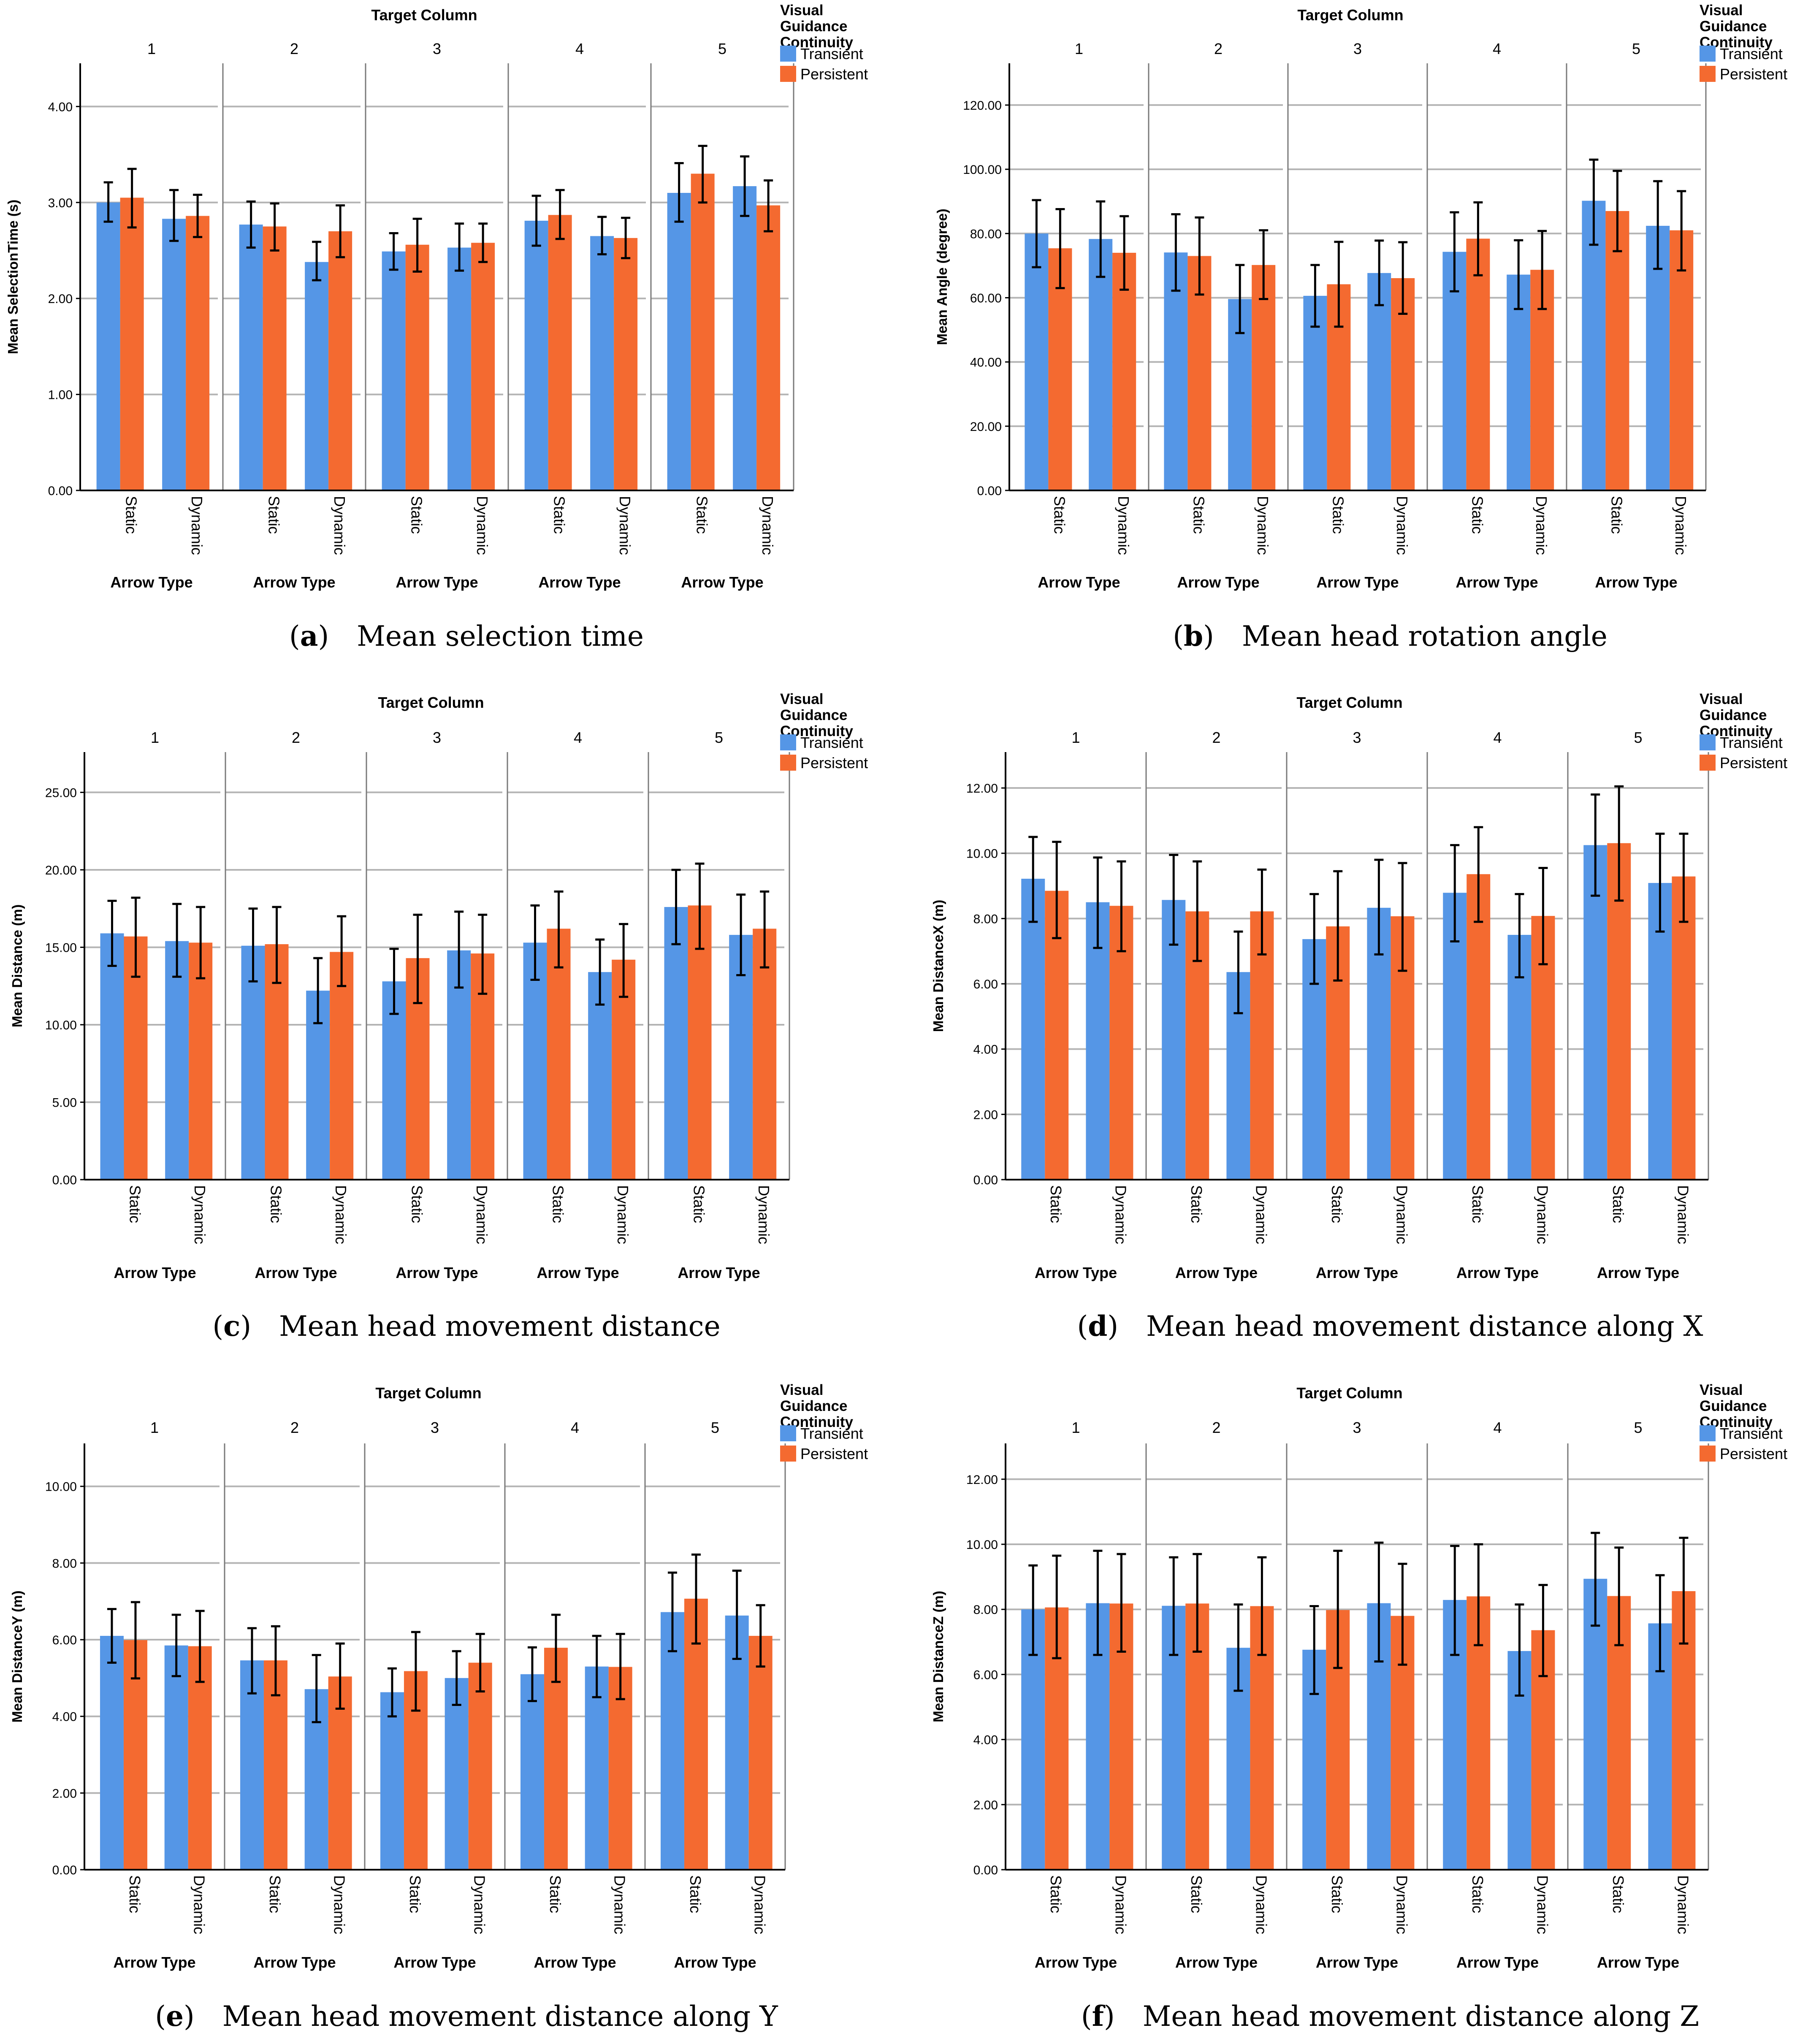 The image size is (1800, 2044). I want to click on bar-transient-dynamic-col4, so click(600, 1076).